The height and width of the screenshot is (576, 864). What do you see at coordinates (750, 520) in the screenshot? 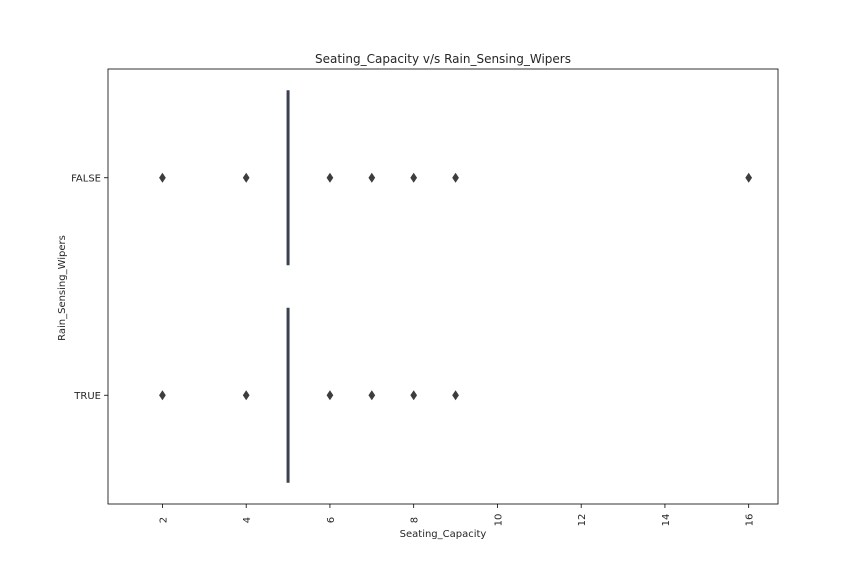
I see `x-tick-label: 16` at bounding box center [750, 520].